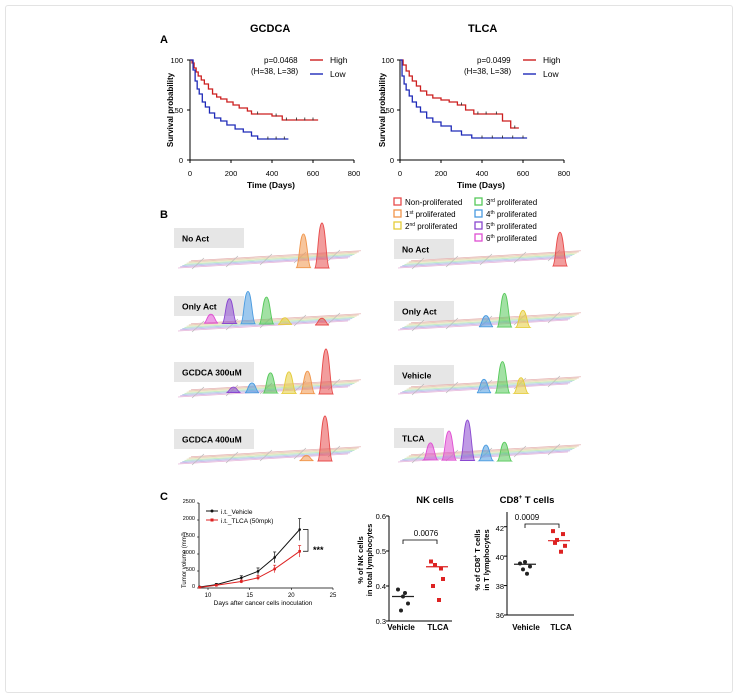 This screenshot has width=740, height=700. I want to click on significance-stars: ***, so click(318, 550).